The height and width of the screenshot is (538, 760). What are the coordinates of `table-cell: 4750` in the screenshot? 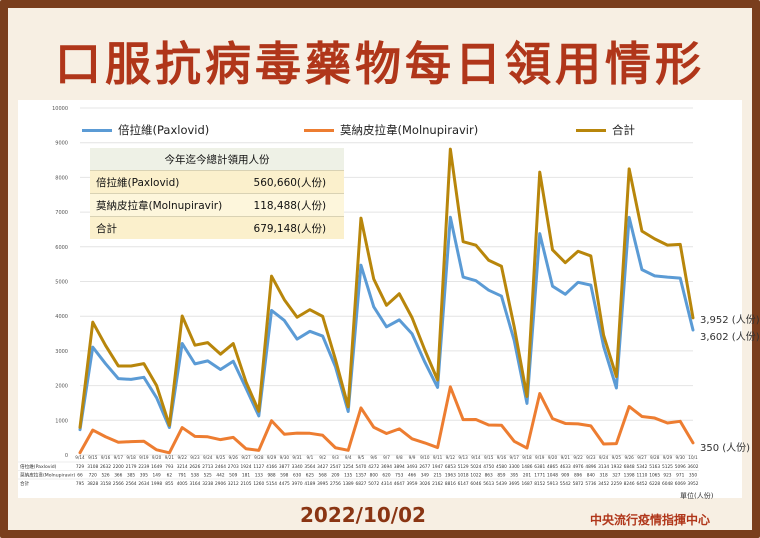 It's located at (488, 467).